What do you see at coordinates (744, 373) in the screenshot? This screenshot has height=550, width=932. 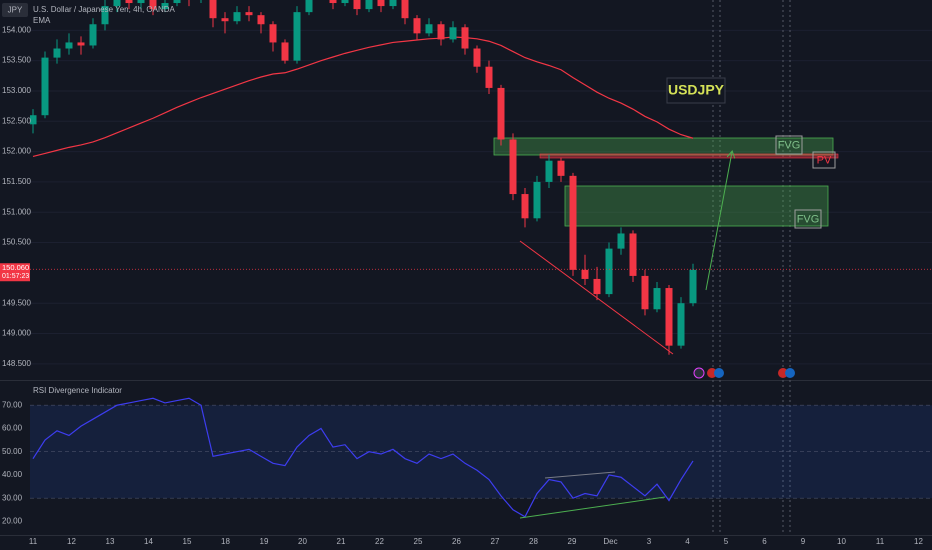 I see `event-icons` at bounding box center [744, 373].